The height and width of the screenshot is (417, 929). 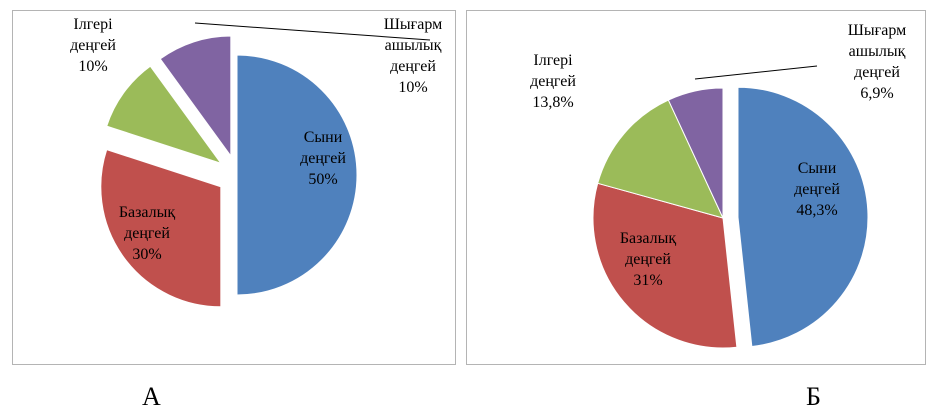 I want to click on chart-a-leader-line, so click(x=312, y=31).